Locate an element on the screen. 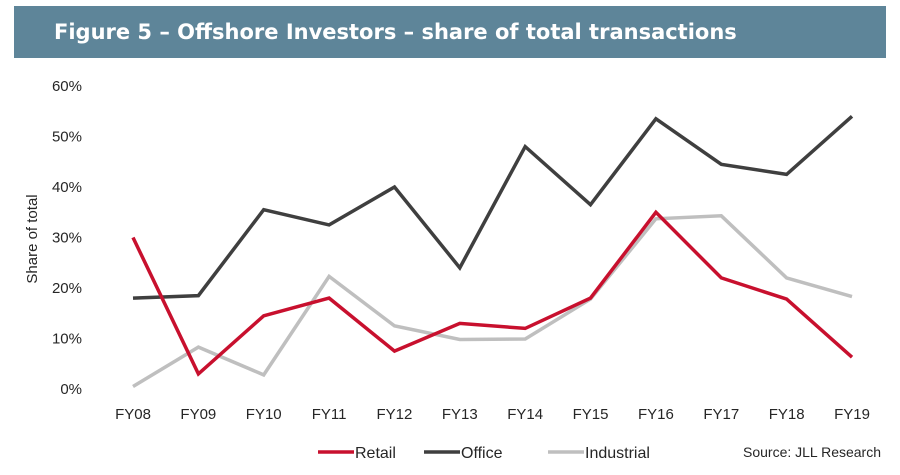 The image size is (900, 475). source-note: Source: JLL Research is located at coordinates (812, 452).